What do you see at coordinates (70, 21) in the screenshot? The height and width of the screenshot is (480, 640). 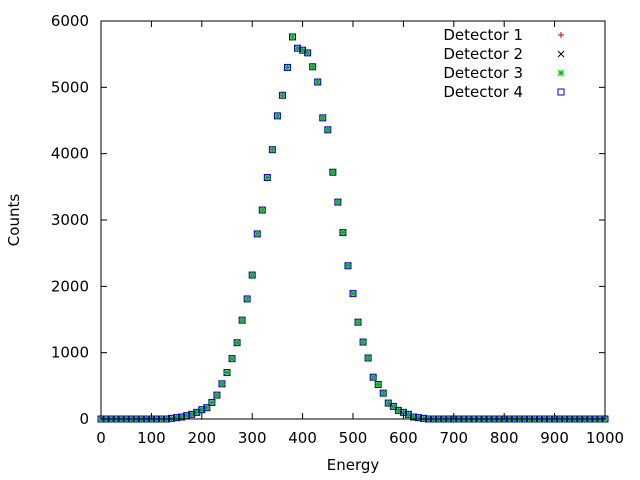 I see `y-tick-label: 6000` at bounding box center [70, 21].